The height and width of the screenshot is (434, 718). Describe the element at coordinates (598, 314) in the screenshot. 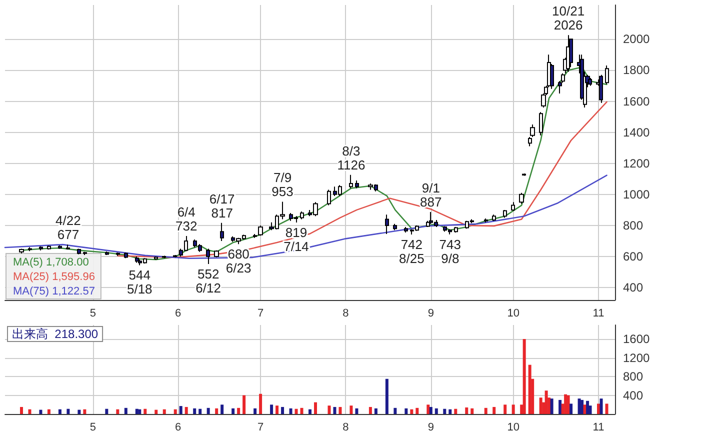

I see `x-tick-label: 11` at that location.